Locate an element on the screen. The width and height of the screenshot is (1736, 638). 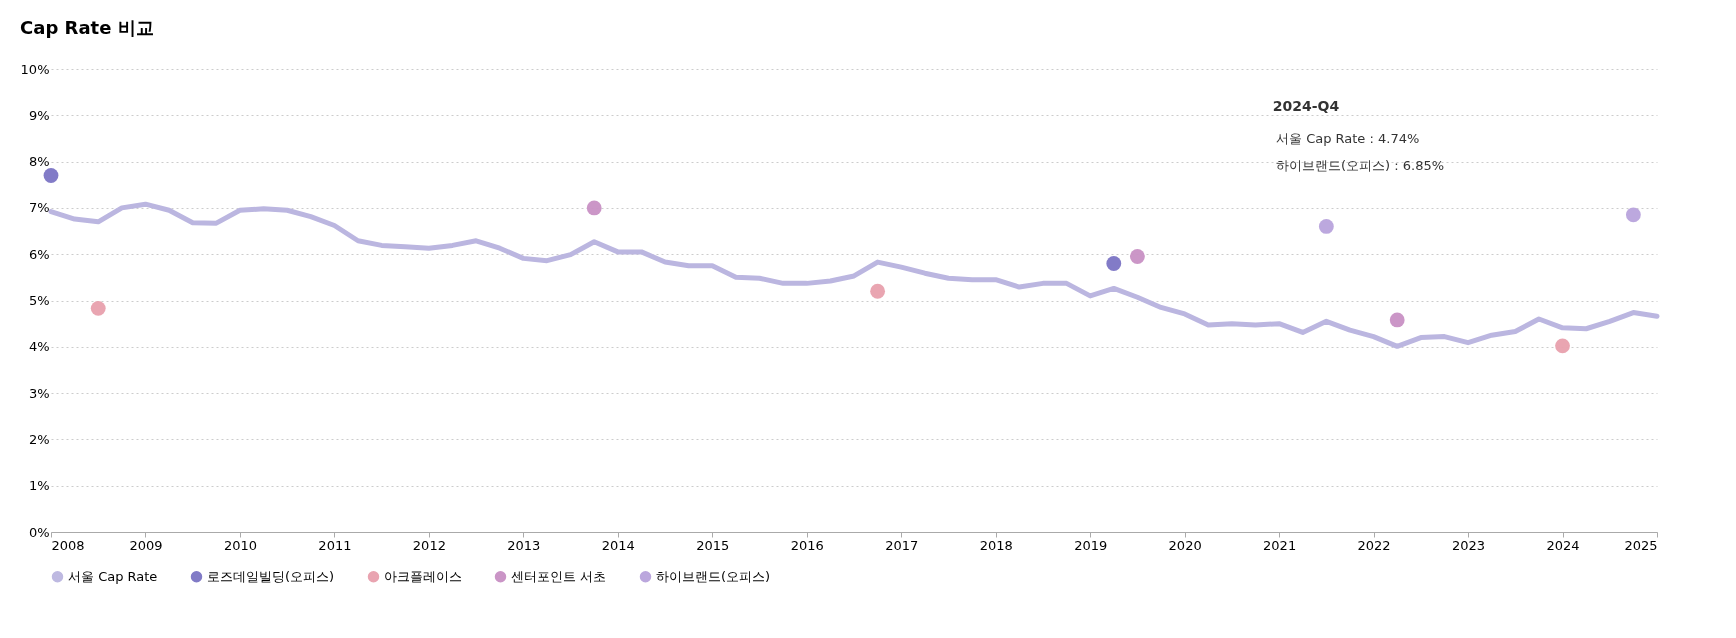
legend-label: 센터포인트 서초 is located at coordinates (559, 576).